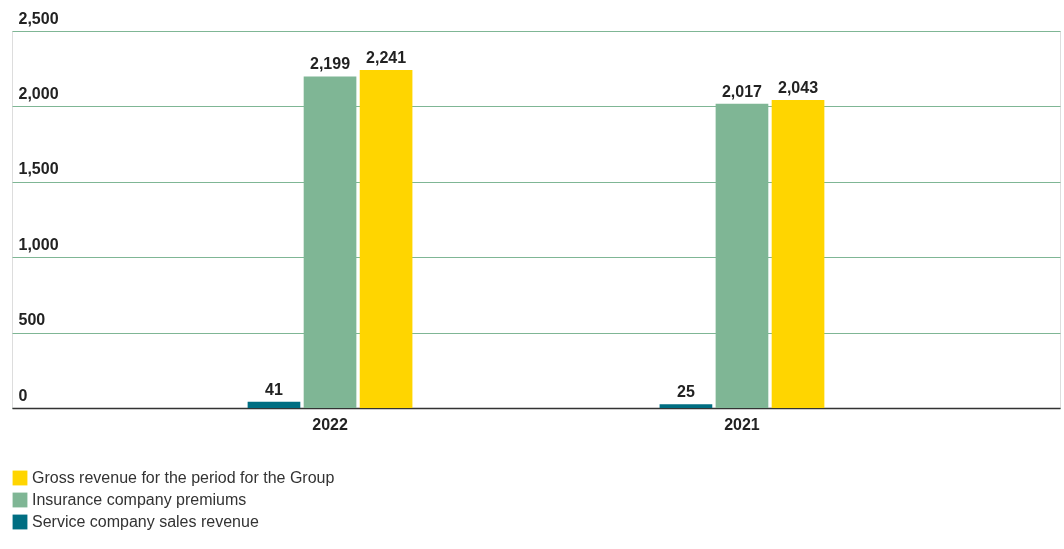  What do you see at coordinates (38, 93) in the screenshot?
I see `y-tick-label: 2,000` at bounding box center [38, 93].